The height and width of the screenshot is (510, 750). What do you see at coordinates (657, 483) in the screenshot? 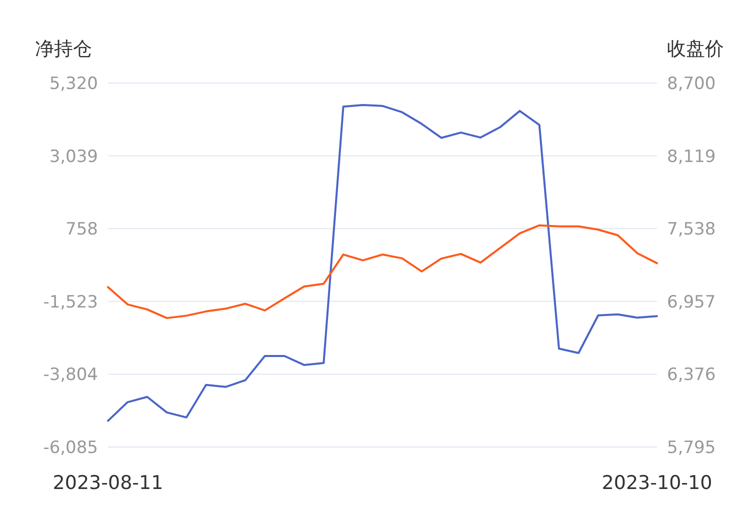
I see `x-tick-label: 2023-10-10` at bounding box center [657, 483].